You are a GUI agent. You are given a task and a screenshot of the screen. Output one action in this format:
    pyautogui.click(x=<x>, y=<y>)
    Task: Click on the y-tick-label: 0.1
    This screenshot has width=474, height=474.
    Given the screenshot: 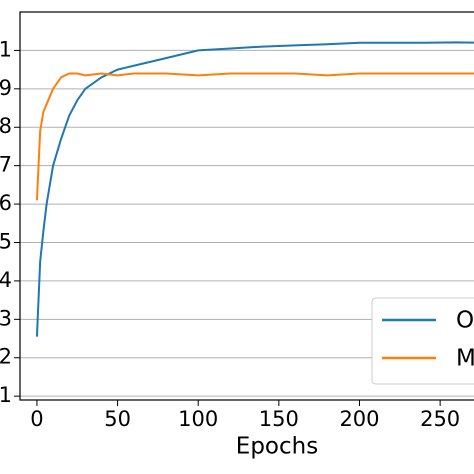 What is the action you would take?
    pyautogui.click(x=6, y=395)
    